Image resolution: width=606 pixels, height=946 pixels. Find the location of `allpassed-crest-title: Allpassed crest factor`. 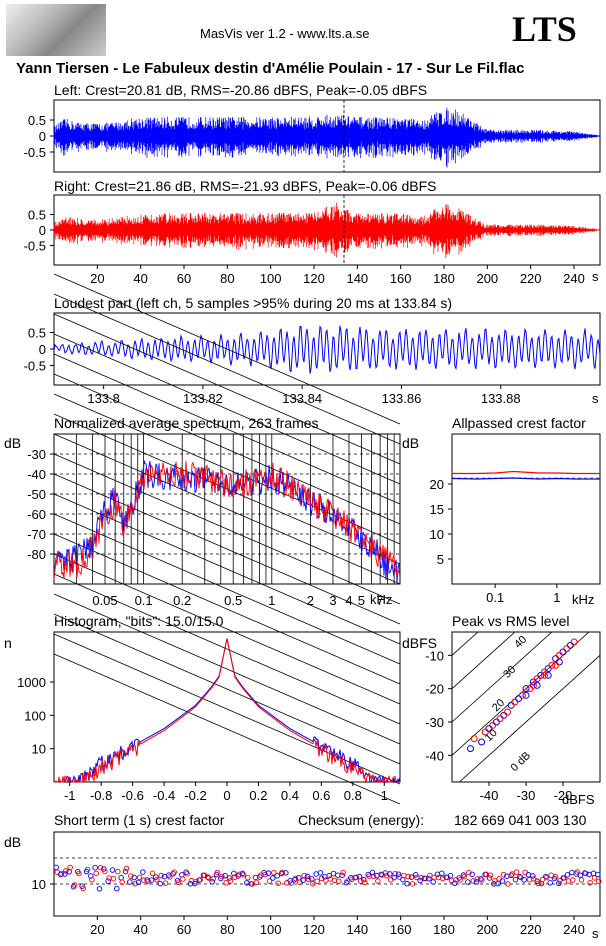

allpassed-crest-title: Allpassed crest factor is located at coordinates (519, 423).